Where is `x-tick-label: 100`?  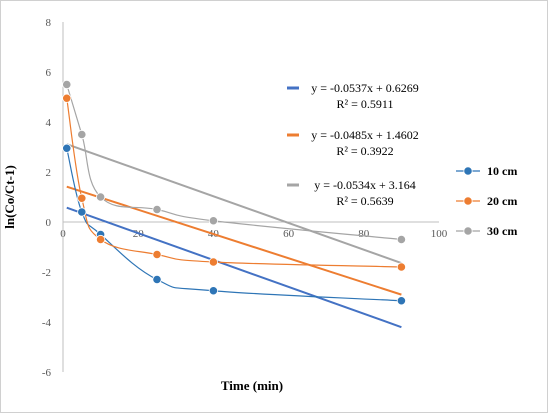
x-tick-label: 100 is located at coordinates (439, 234).